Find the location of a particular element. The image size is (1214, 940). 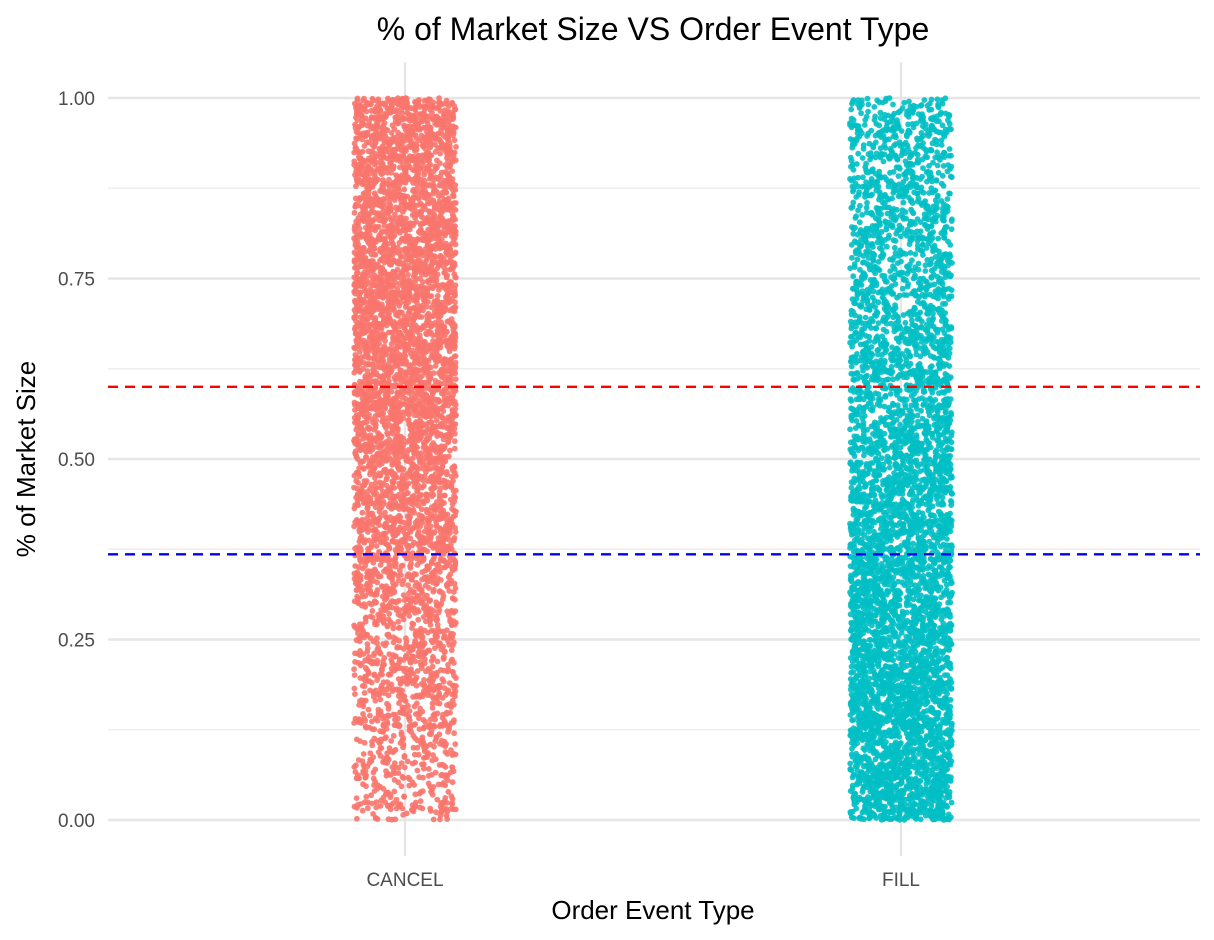

series-cancel is located at coordinates (405, 459).